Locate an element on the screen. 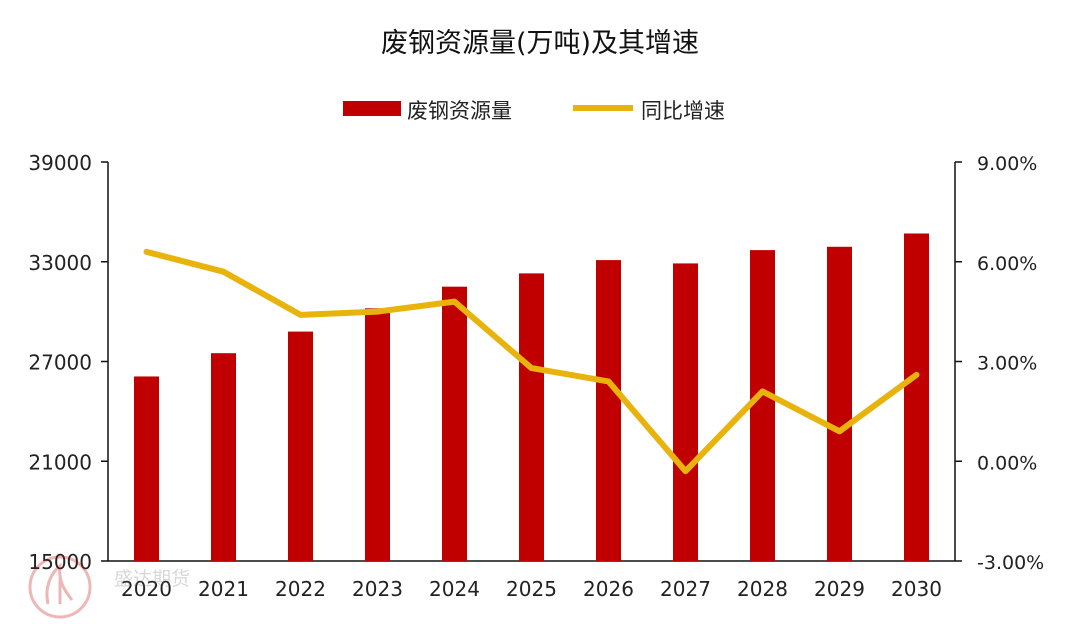  legend: 废钢资源量 同比增速 is located at coordinates (534, 111).